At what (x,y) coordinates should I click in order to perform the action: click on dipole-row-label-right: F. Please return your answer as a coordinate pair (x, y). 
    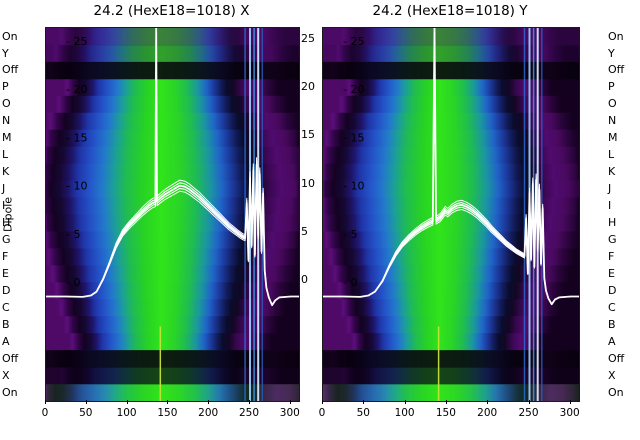
    Looking at the image, I should click on (611, 256).